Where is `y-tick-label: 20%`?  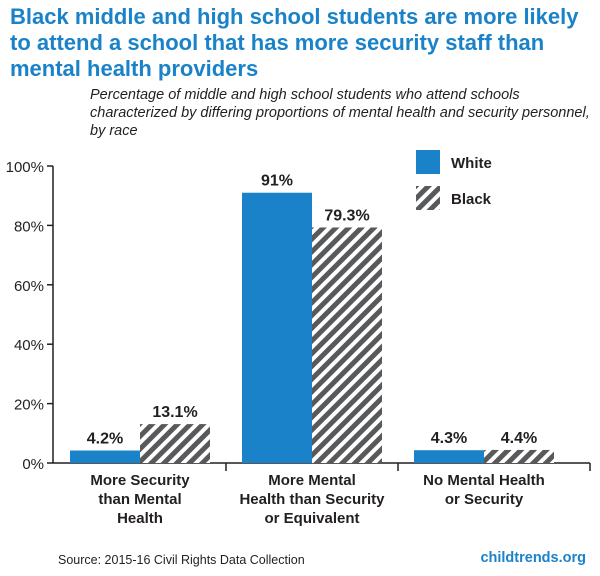
y-tick-label: 20% is located at coordinates (29, 405).